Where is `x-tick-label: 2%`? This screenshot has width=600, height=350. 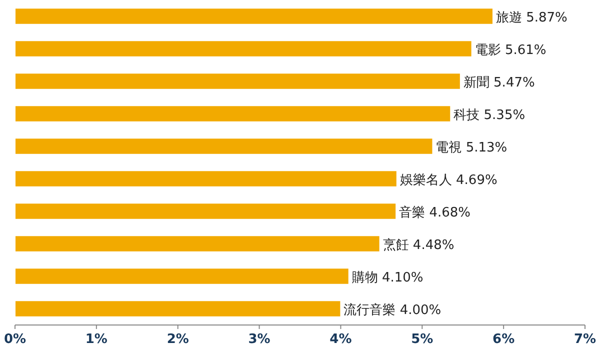 x-tick-label: 2% is located at coordinates (177, 339).